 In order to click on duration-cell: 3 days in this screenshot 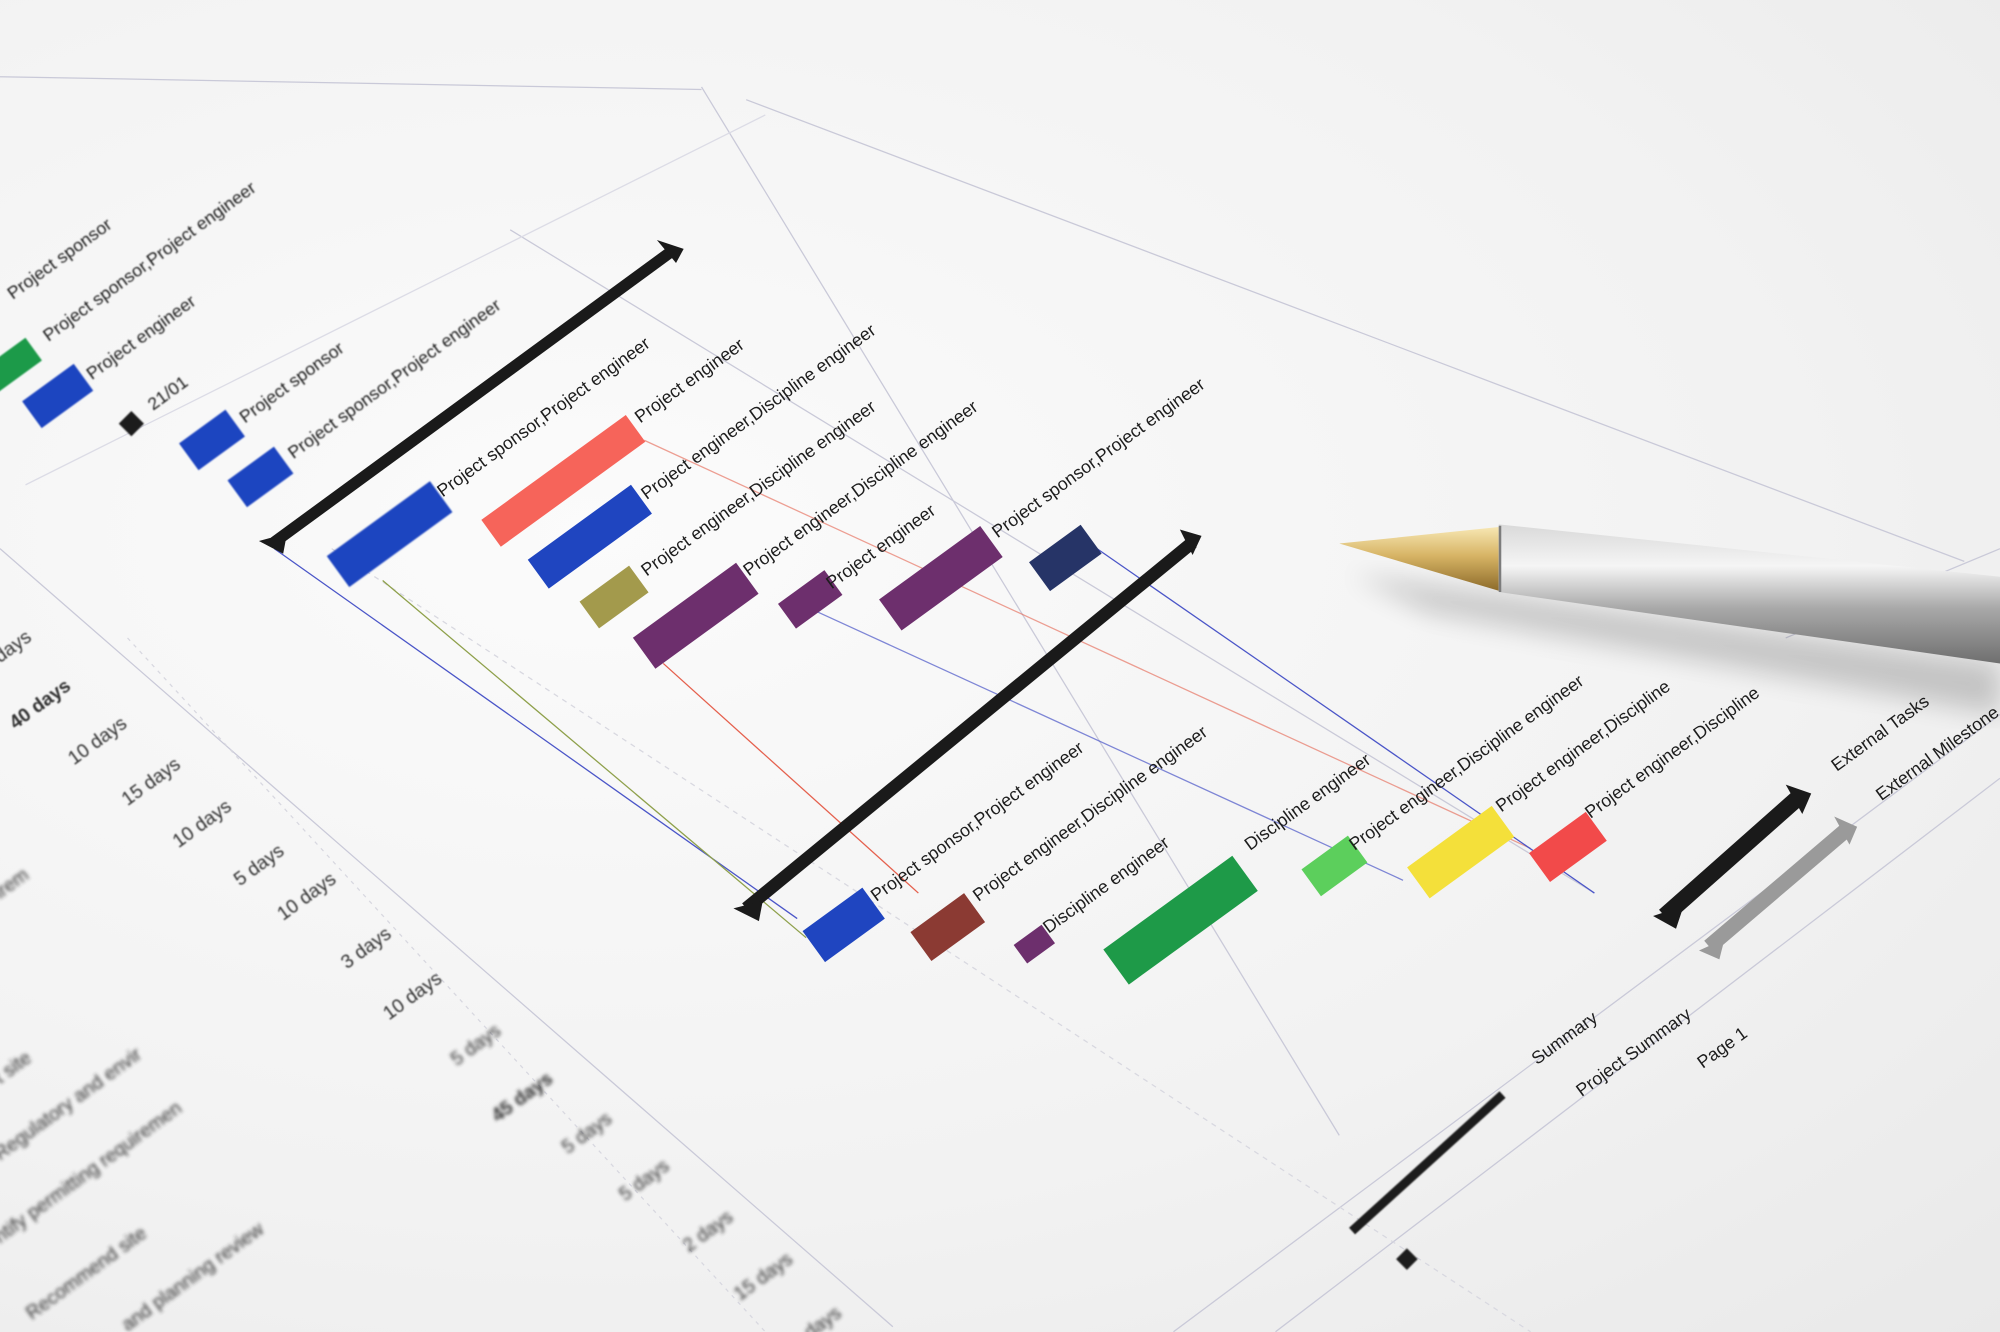, I will do `click(367, 948)`.